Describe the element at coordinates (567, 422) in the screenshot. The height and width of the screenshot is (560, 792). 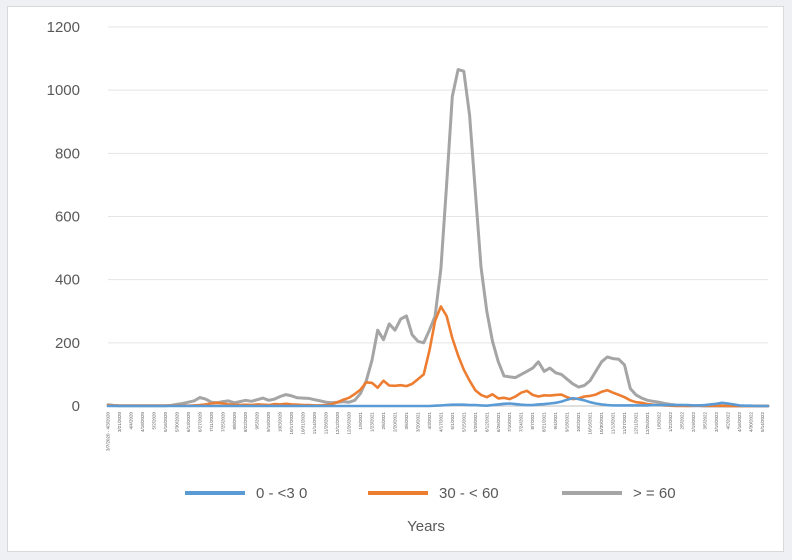
I see `x-tick-label: 9/18/2021` at that location.